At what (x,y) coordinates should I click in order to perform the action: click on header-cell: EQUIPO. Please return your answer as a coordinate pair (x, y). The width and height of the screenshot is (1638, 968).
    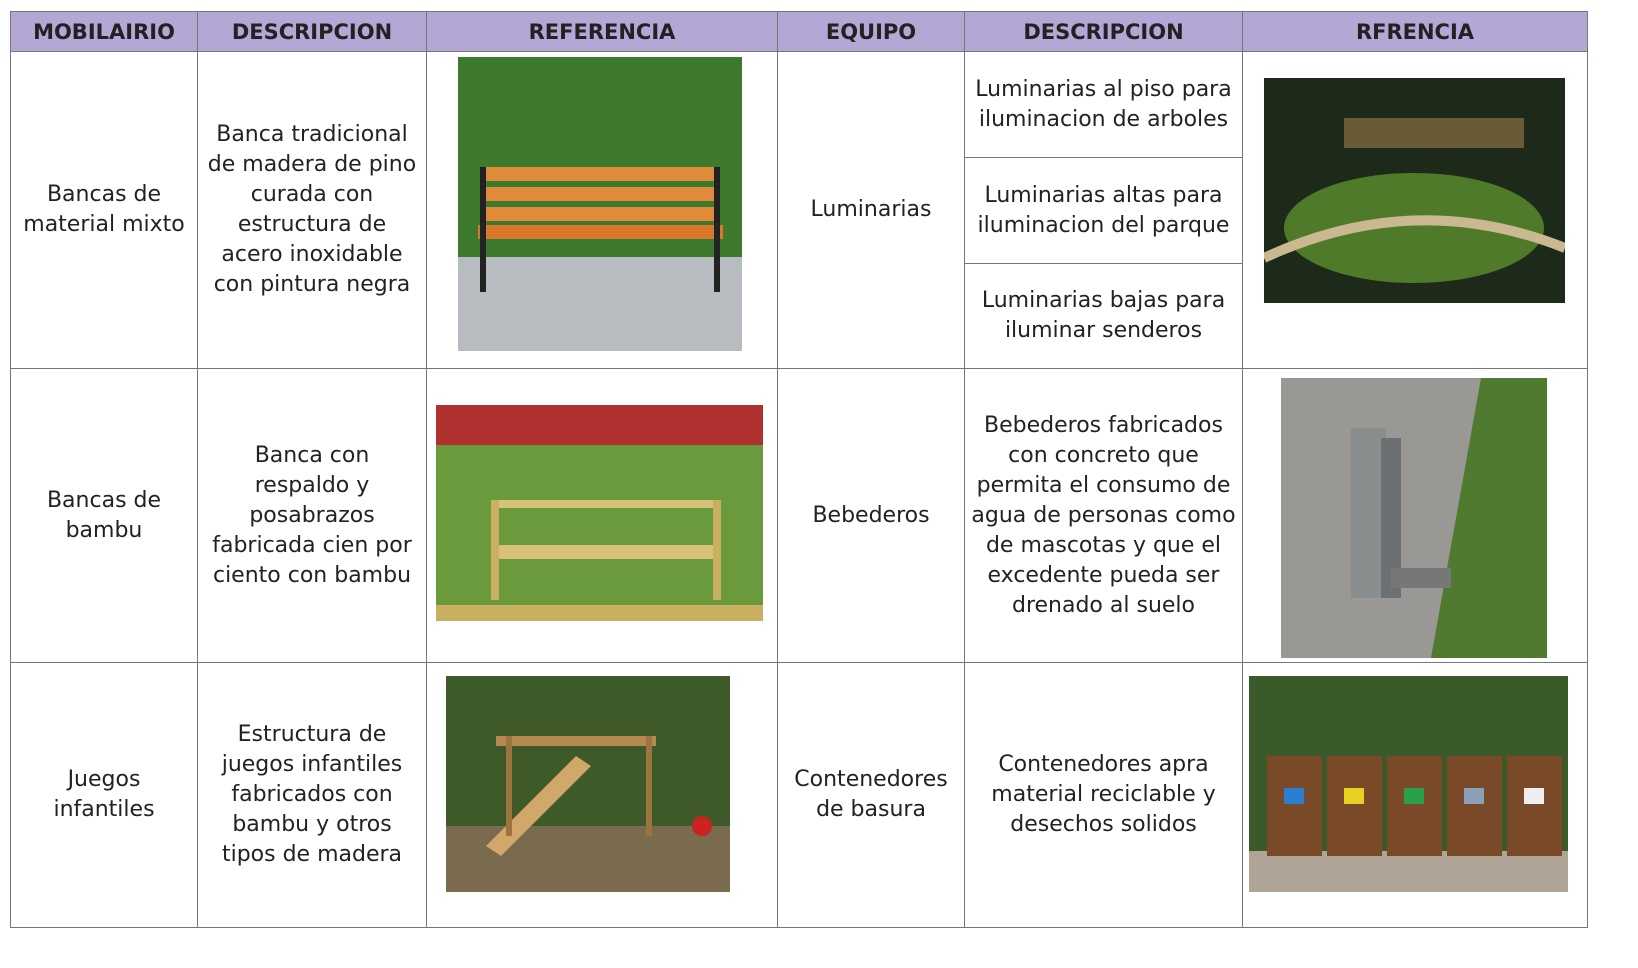
    Looking at the image, I should click on (871, 31).